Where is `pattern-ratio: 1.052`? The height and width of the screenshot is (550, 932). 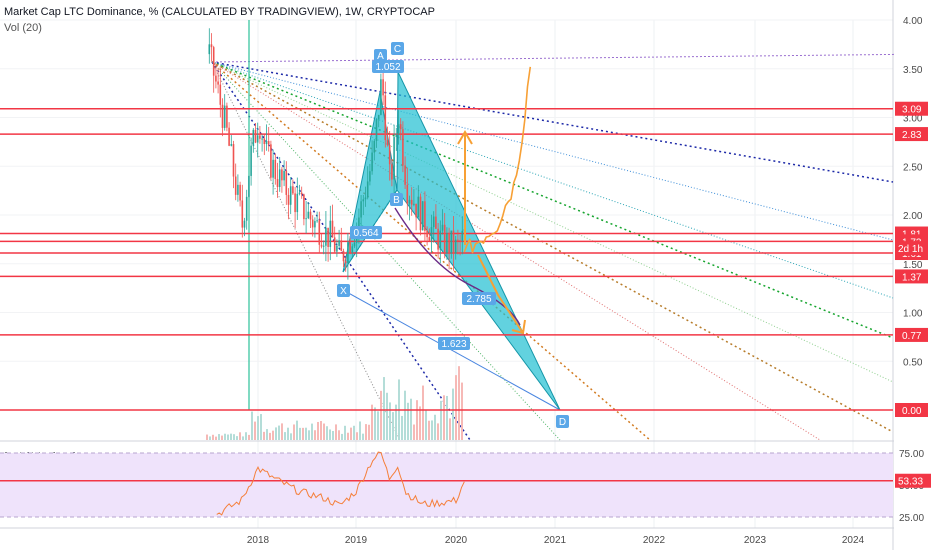
pattern-ratio: 1.052 is located at coordinates (388, 66).